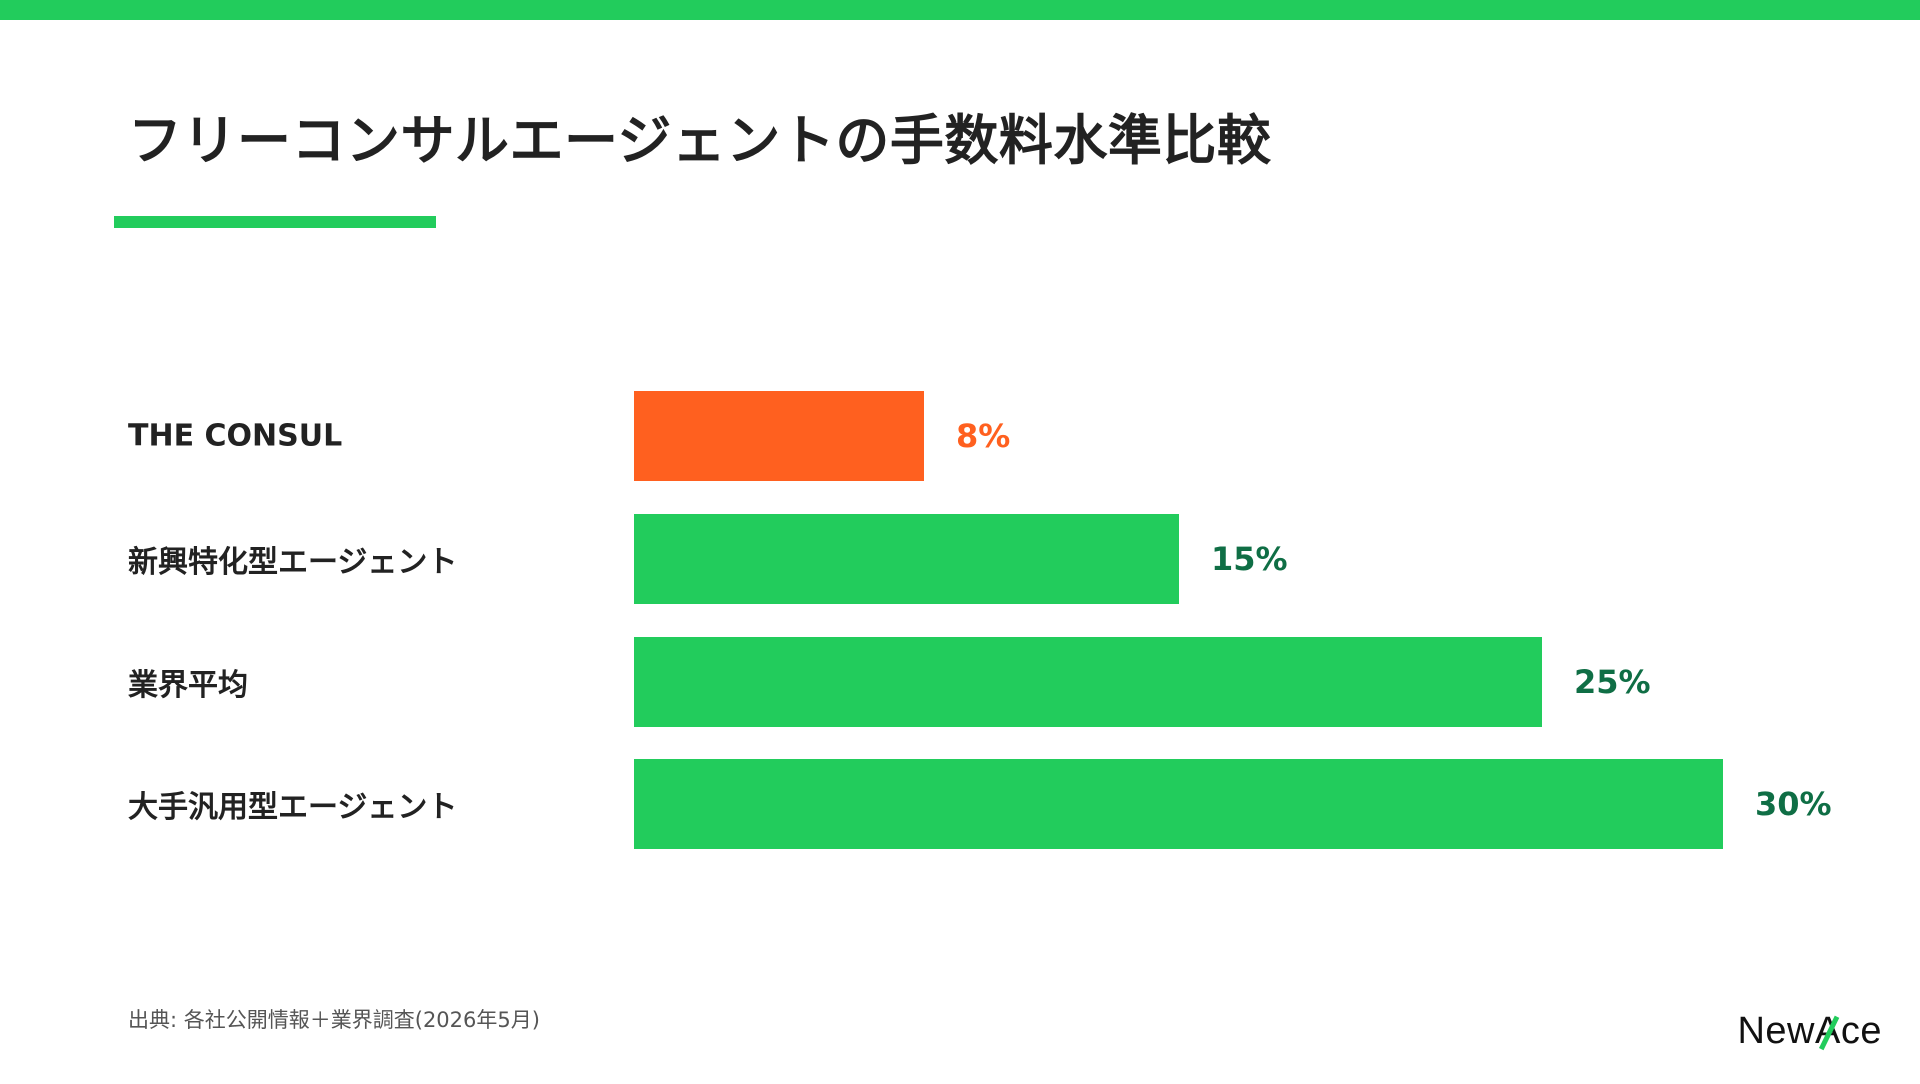 Image resolution: width=1920 pixels, height=1084 pixels. I want to click on newace-logo: NewAce, so click(1809, 1031).